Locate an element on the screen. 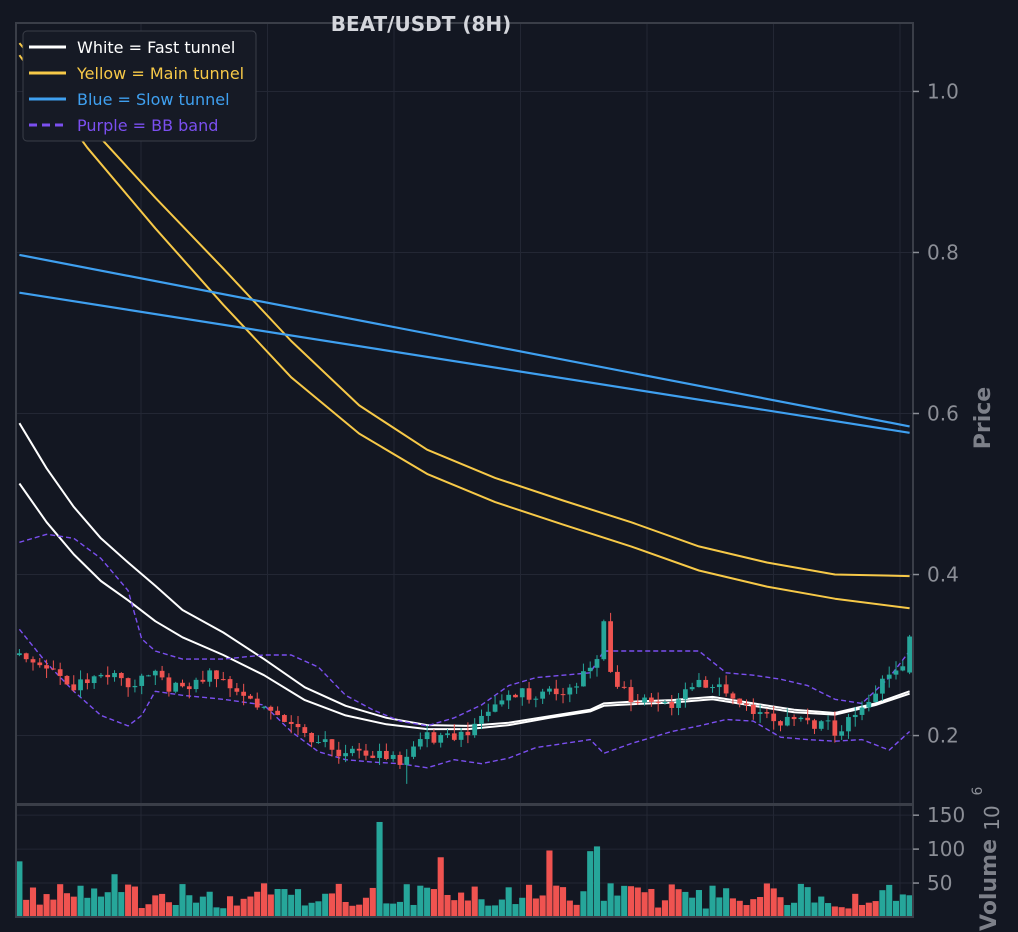 Image resolution: width=1018 pixels, height=932 pixels. price-tick-label: 0.6 is located at coordinates (943, 414).